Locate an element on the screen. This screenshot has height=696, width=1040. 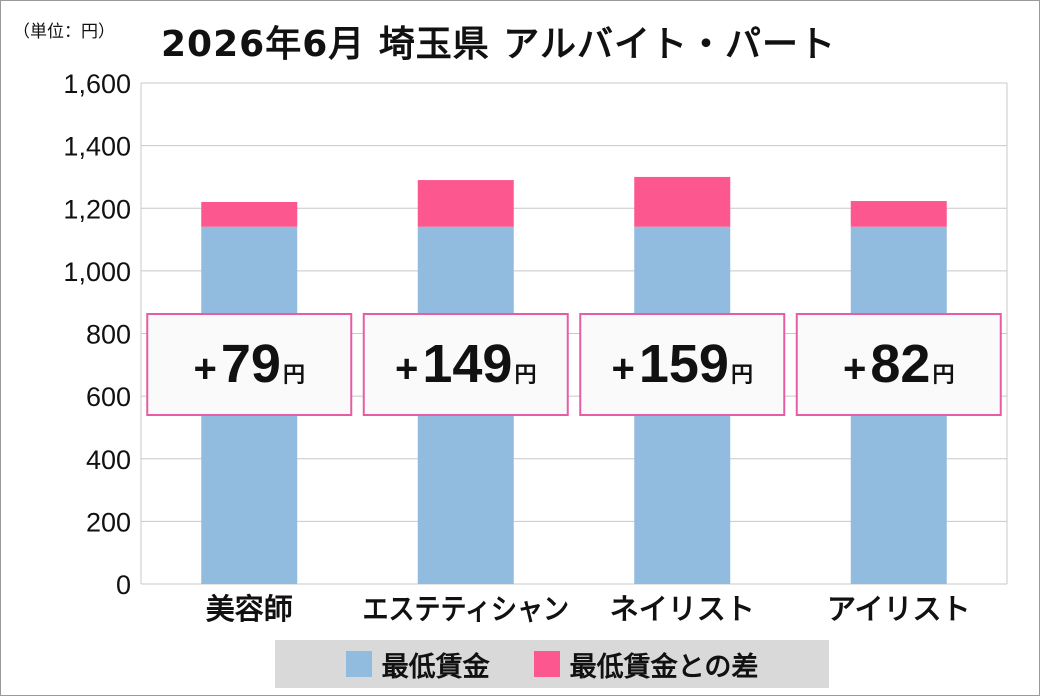
callout-label: +82円 is located at coordinates (898, 364).